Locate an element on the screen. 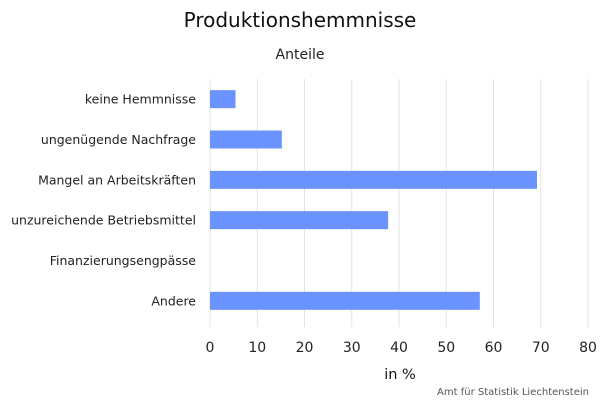 This screenshot has height=400, width=600. category-label: keine Hemmnisse is located at coordinates (140, 99).